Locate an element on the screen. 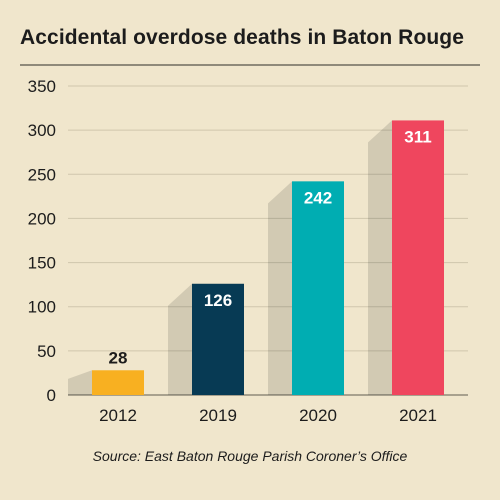 The height and width of the screenshot is (500, 500). y-tick-label: 200 is located at coordinates (42, 218).